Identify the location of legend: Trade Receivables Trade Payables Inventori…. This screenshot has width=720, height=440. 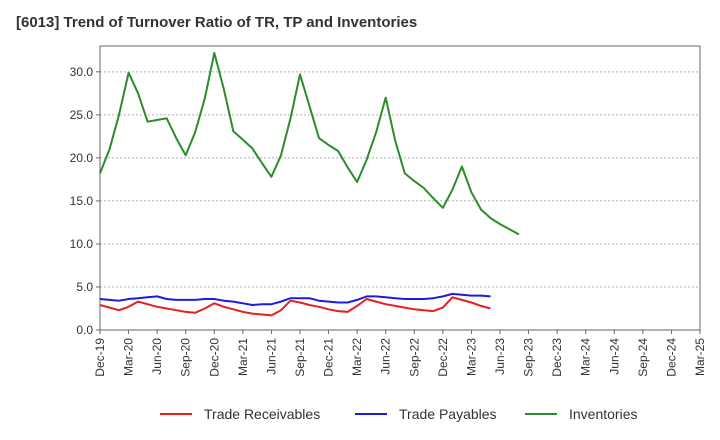
(398, 414).